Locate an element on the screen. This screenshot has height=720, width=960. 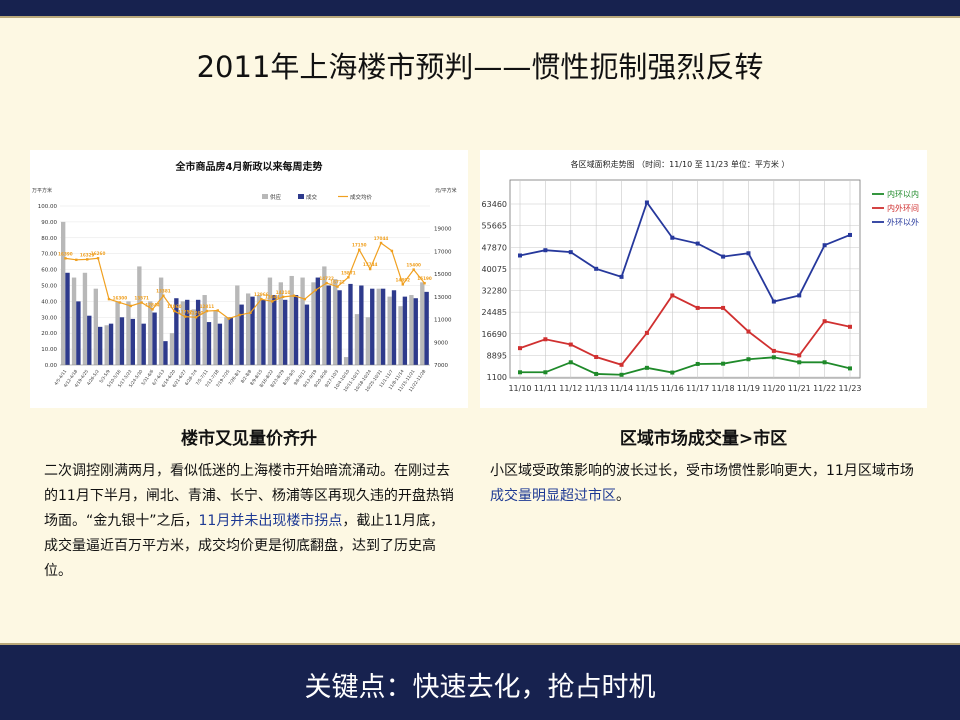
y-tick-label-left: 90.00 is located at coordinates (49, 223).